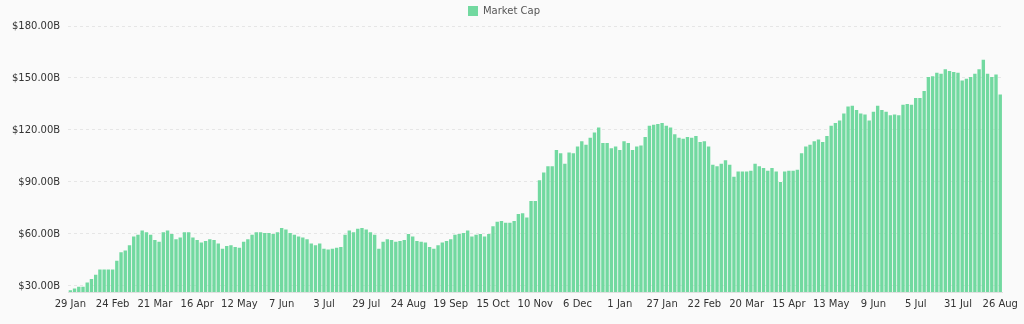  I want to click on x-tick-label: 9 Jun, so click(873, 303).